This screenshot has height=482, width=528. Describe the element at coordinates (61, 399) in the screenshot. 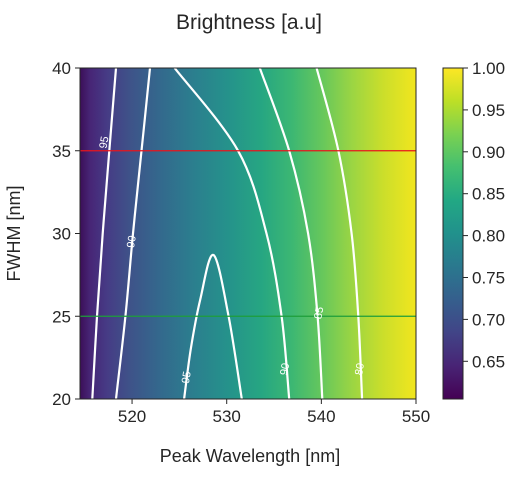

I see `y-tick-label: 20` at that location.